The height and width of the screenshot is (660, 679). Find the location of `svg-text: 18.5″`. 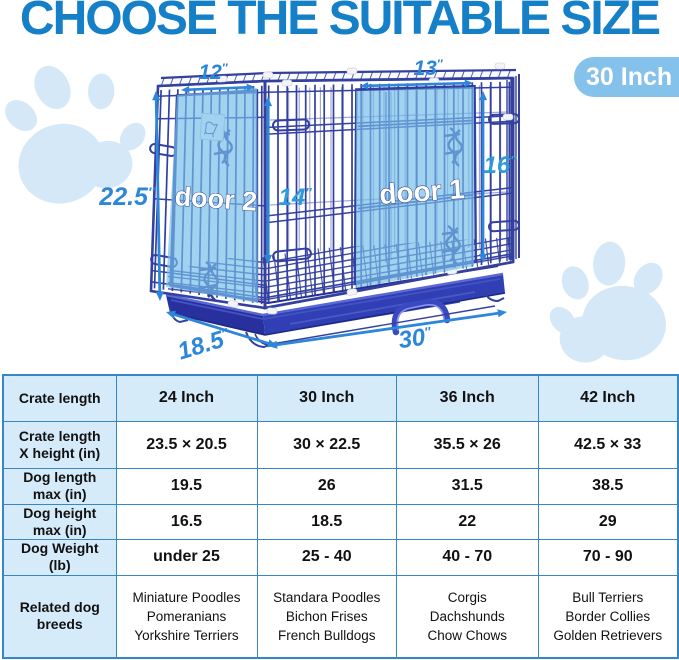

svg-text: 18.5″ is located at coordinates (204, 345).